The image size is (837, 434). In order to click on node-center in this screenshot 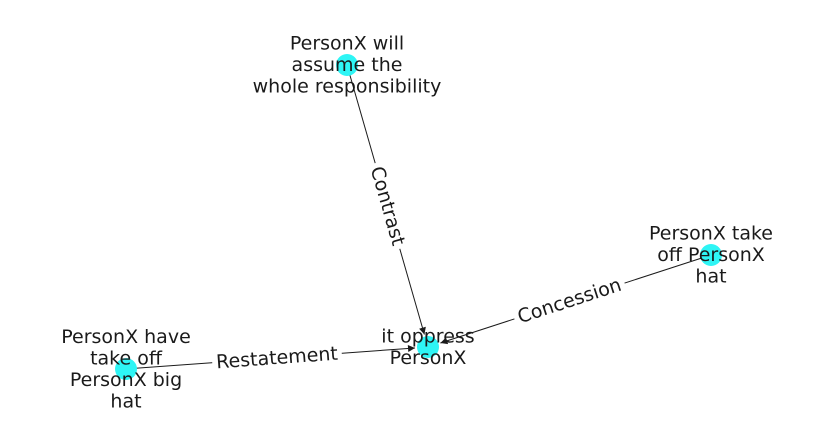, I will do `click(428, 347)`.